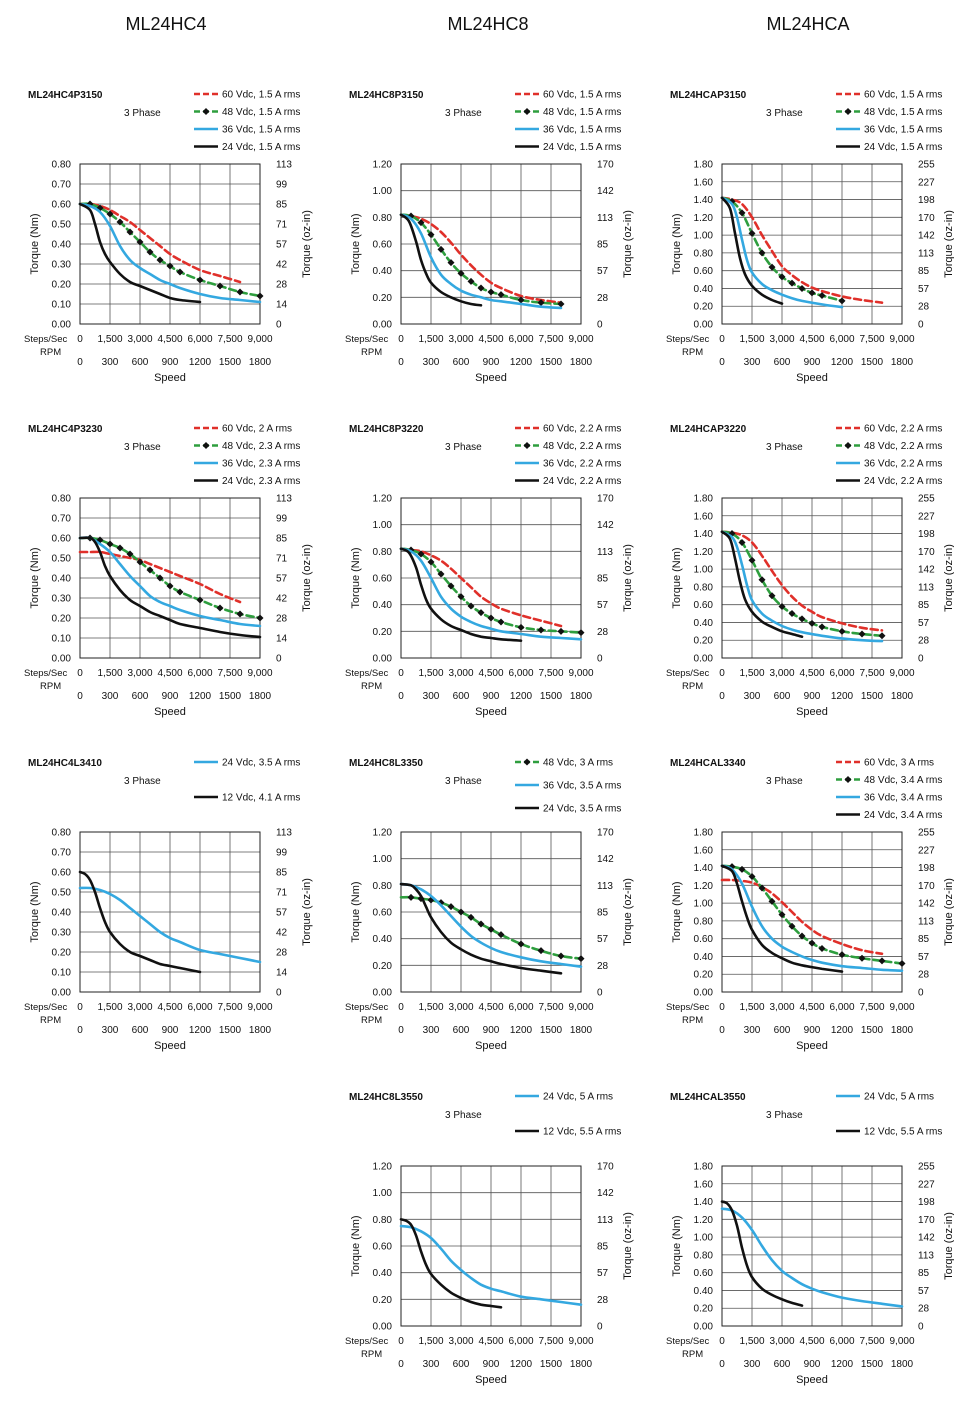 Image resolution: width=954 pixels, height=1407 pixels. I want to click on legend-label: 24 Vdc, 2.3 A rms, so click(261, 481).